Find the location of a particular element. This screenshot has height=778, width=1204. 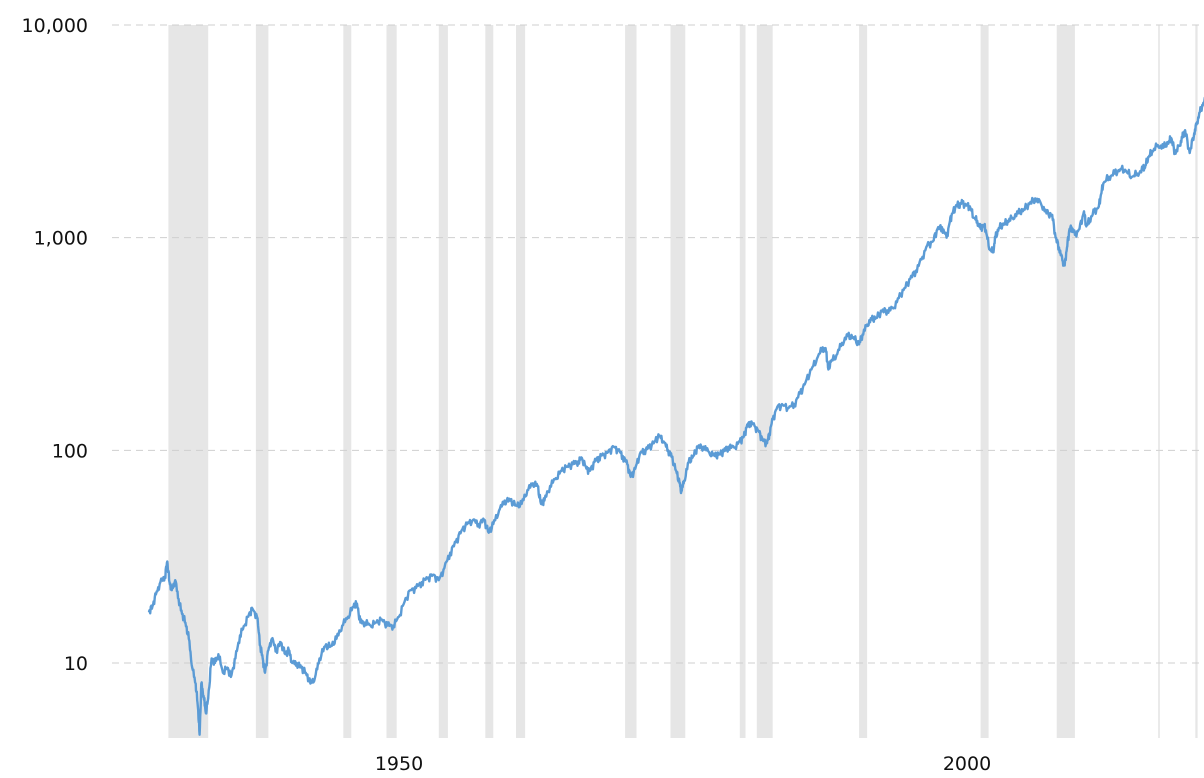

y-tick-label-10,000: 10,000 is located at coordinates (55, 26).